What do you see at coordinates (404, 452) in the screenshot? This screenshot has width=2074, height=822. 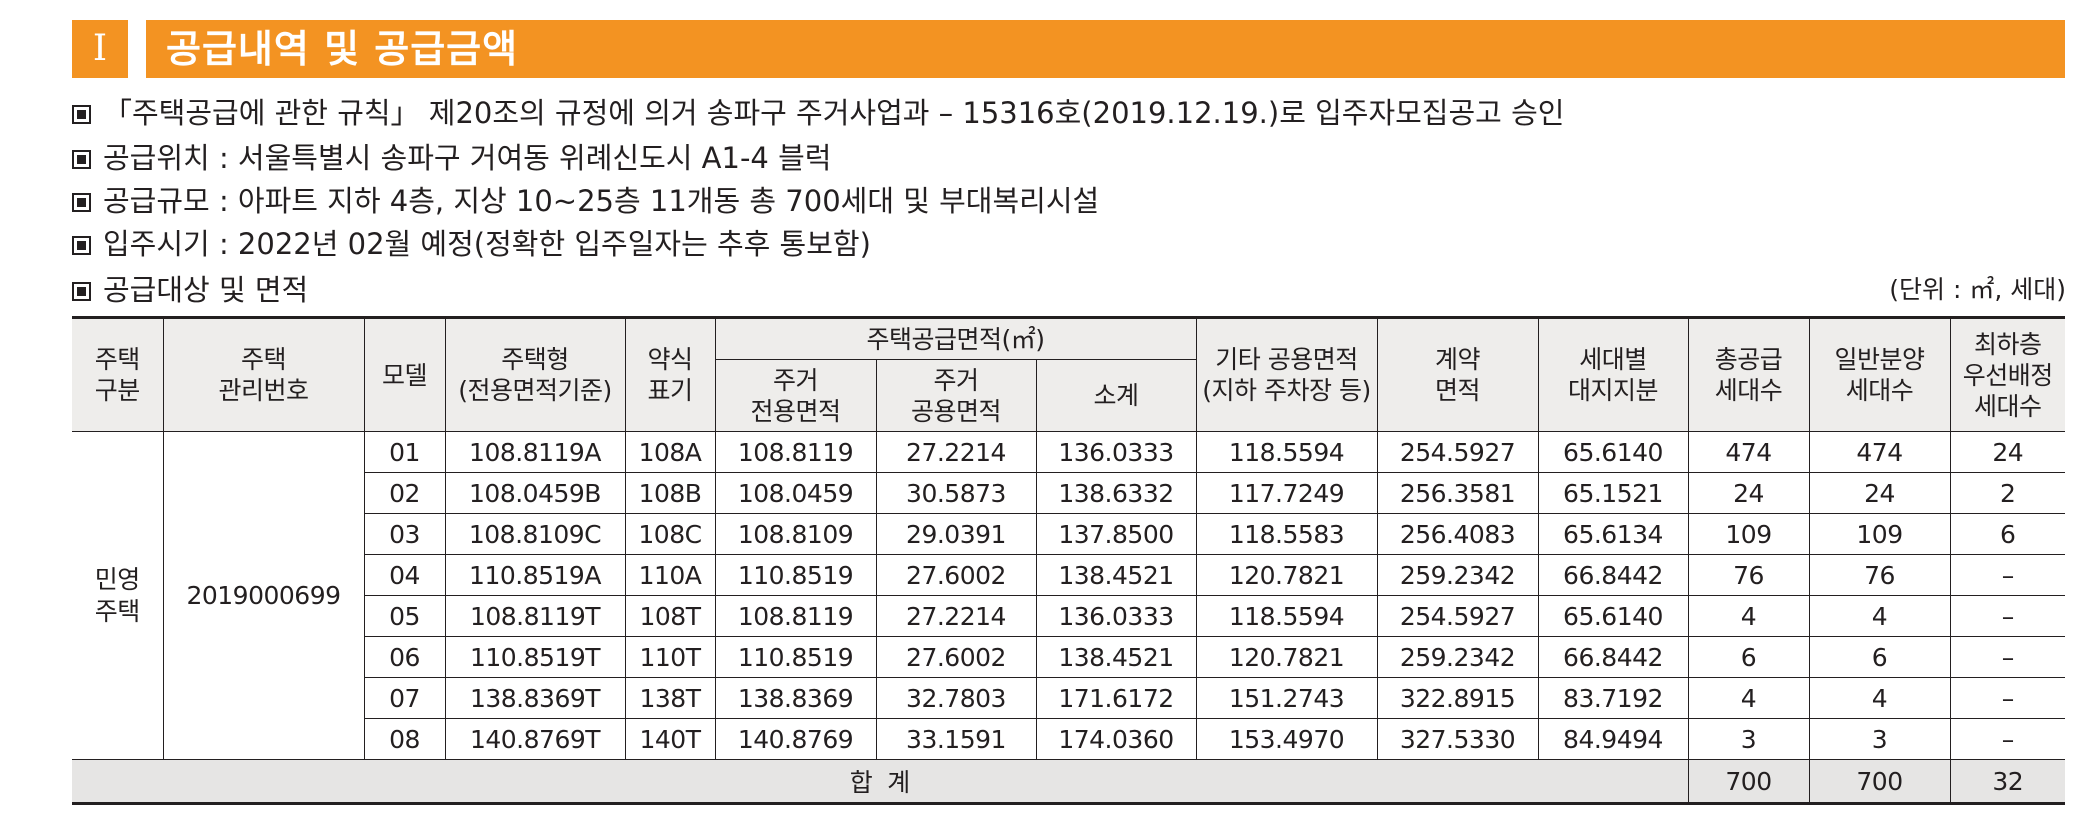 I see `cell-model: 01` at bounding box center [404, 452].